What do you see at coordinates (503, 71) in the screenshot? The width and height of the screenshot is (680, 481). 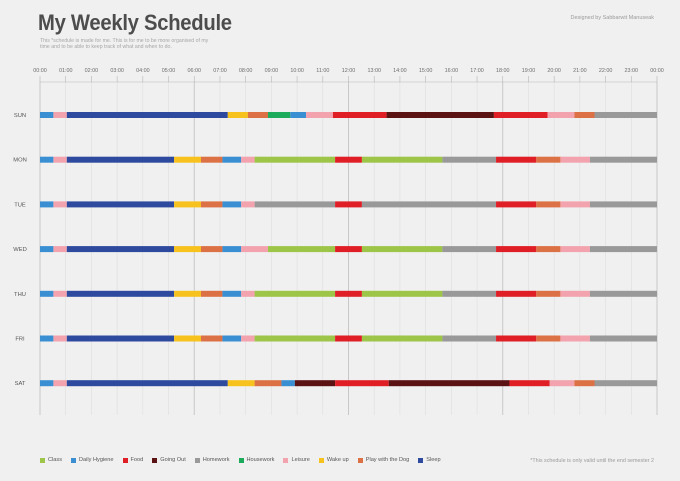 I see `tick-label: 18:00` at bounding box center [503, 71].